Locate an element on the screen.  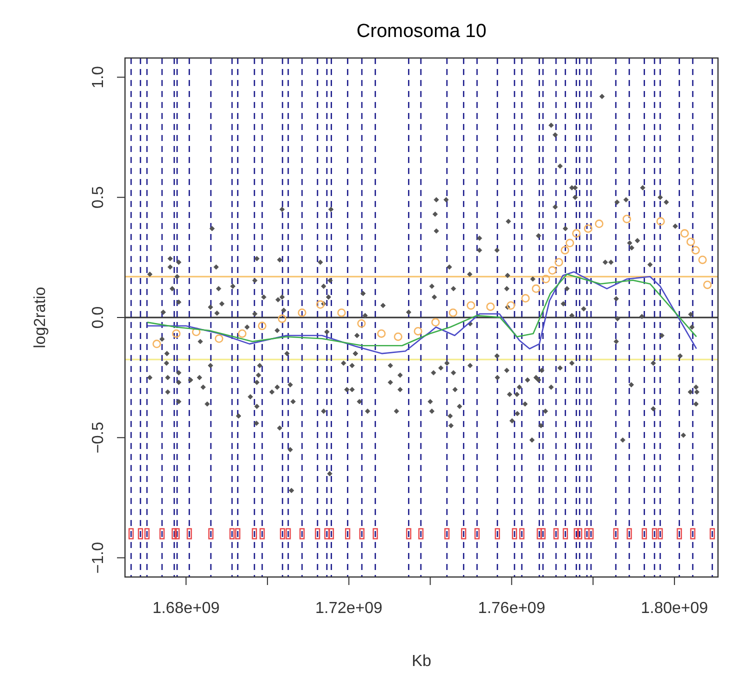
y-tick-label: −1.0 is located at coordinates (98, 558).